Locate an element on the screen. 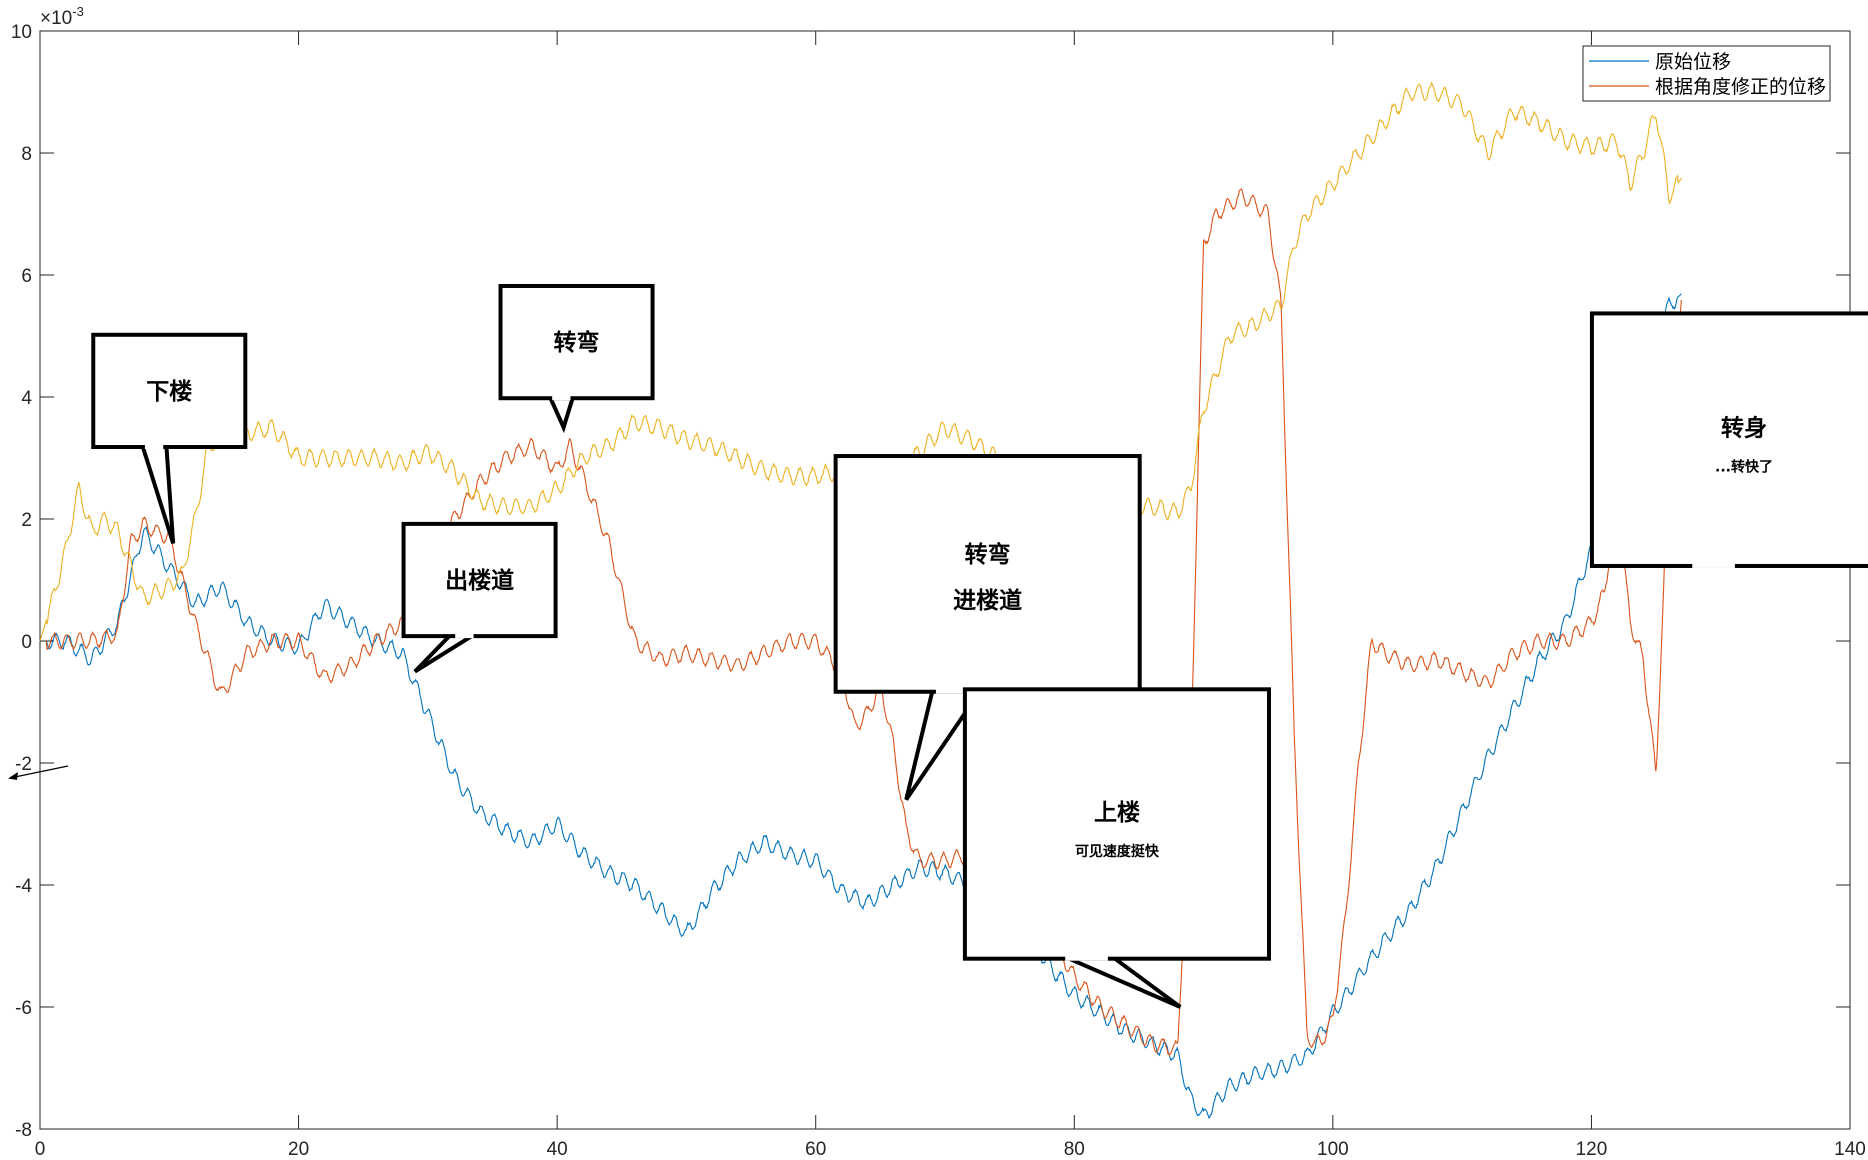 This screenshot has height=1160, width=1868. y-tick-label-8: 8 is located at coordinates (26, 154).